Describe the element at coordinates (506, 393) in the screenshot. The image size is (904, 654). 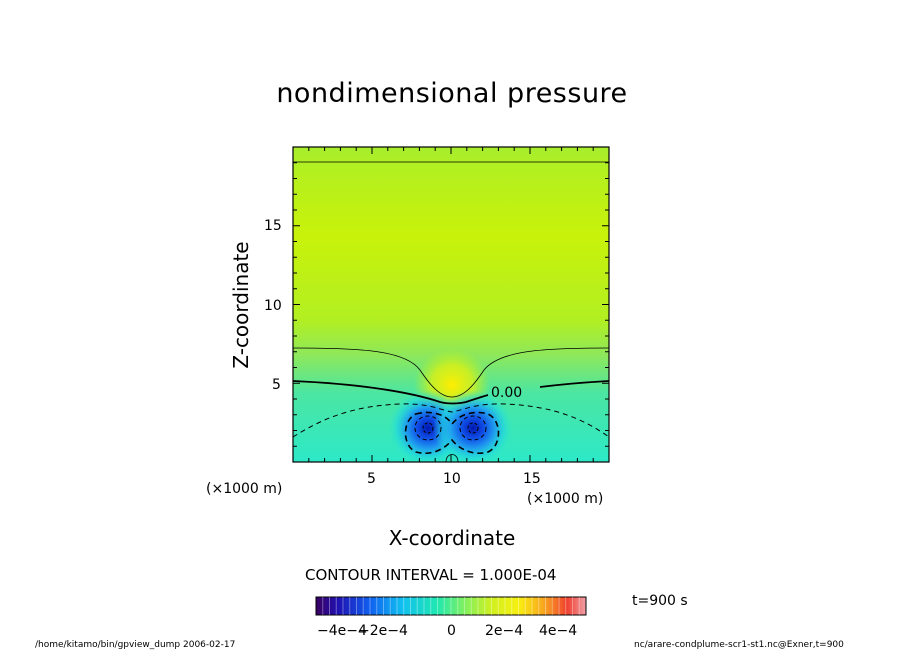
I see `contour-label: 0.00` at that location.